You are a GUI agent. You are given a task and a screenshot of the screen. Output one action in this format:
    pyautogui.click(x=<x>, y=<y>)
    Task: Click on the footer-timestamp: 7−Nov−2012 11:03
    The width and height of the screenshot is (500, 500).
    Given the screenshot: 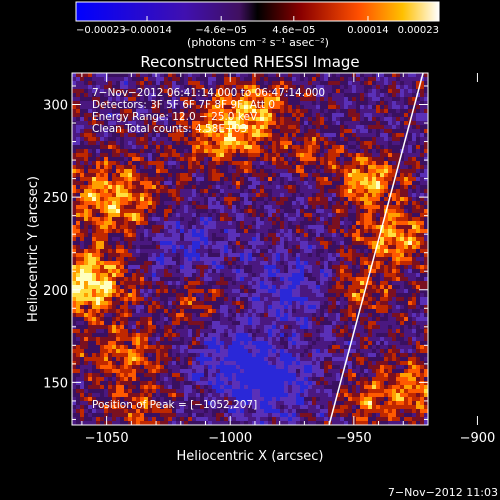 What is the action you would take?
    pyautogui.click(x=443, y=492)
    